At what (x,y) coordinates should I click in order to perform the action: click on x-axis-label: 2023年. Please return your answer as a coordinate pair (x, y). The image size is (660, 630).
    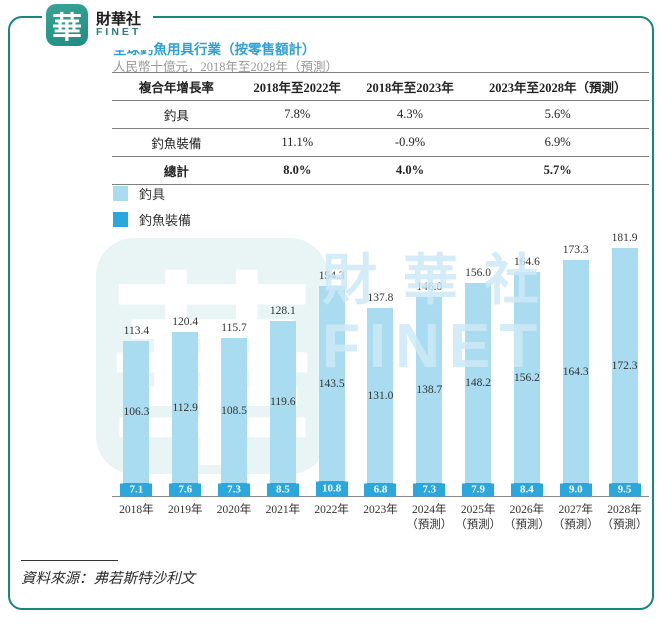
    Looking at the image, I should click on (380, 510).